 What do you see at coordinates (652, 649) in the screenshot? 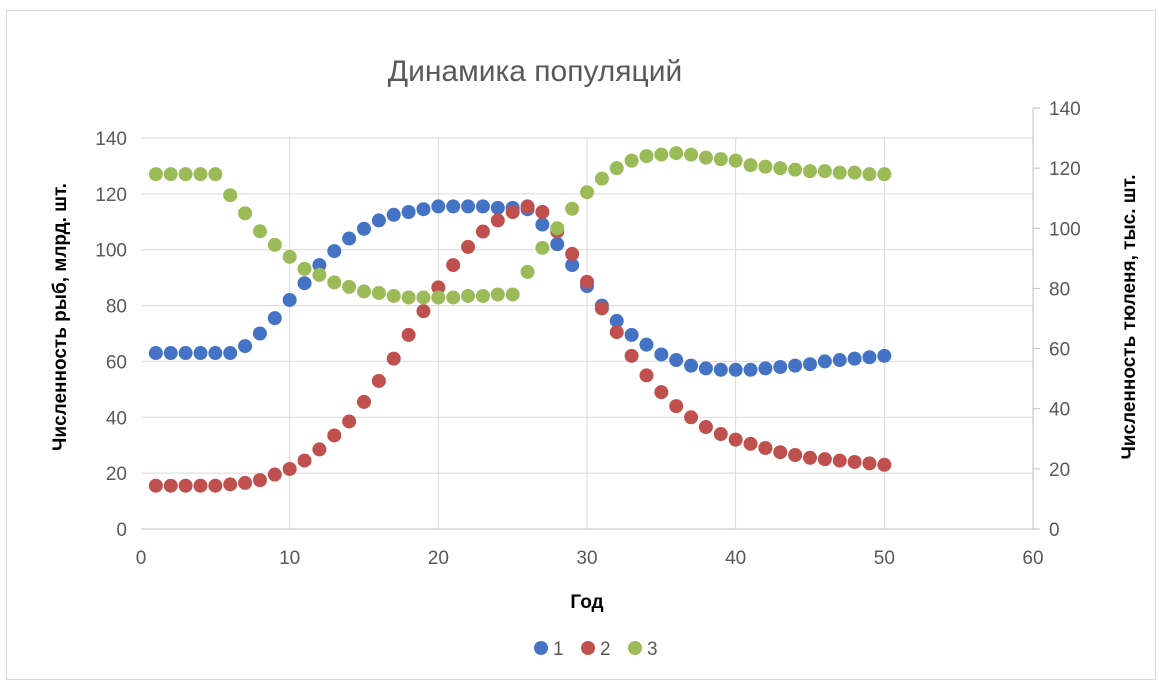
I see `legend-label-3: 3` at bounding box center [652, 649].